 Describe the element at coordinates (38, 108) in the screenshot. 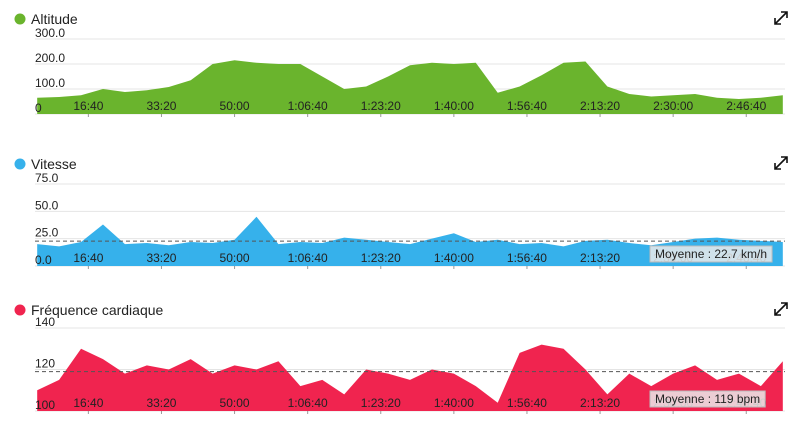

I see `y-tick-label: 0` at that location.